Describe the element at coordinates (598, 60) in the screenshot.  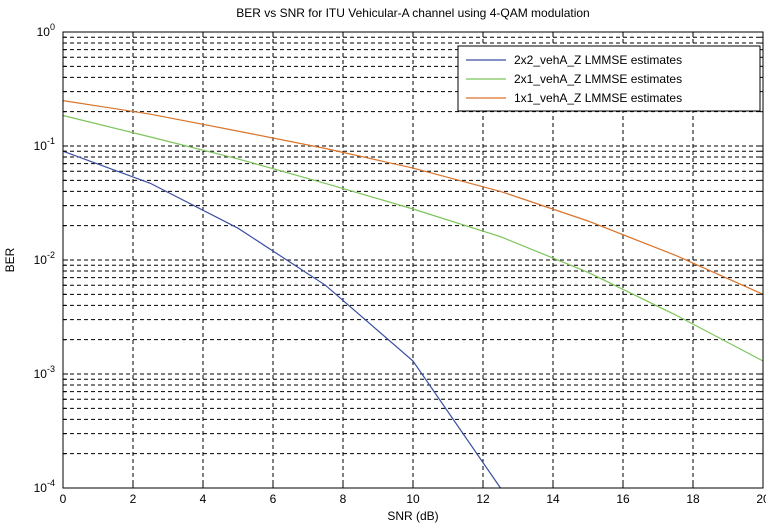
I see `legend-entry: 2x2_vehA_Z LMMSE estimates` at that location.